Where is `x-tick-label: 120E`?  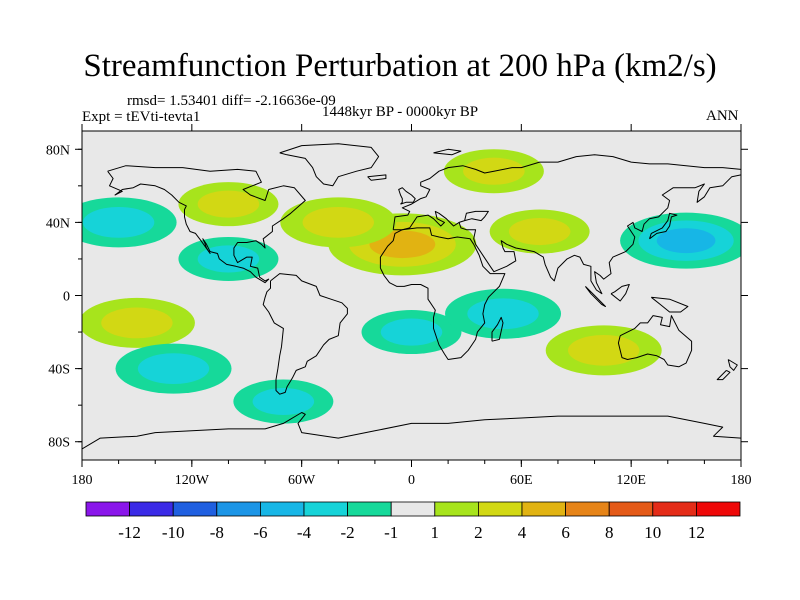
x-tick-label: 120E is located at coordinates (631, 480).